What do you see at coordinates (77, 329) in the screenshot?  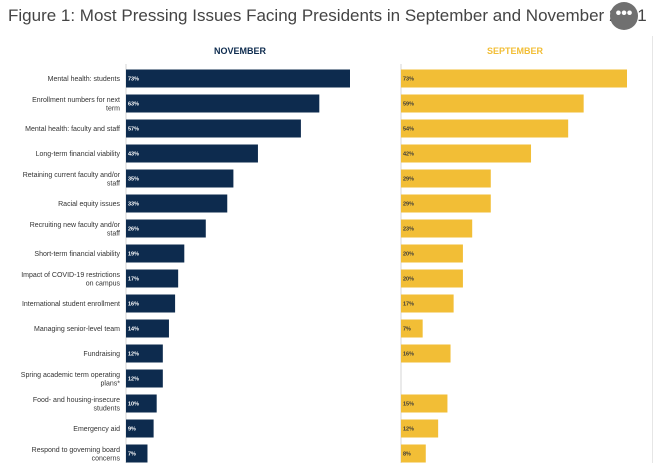 I see `category-label: Managing senior-level team` at bounding box center [77, 329].